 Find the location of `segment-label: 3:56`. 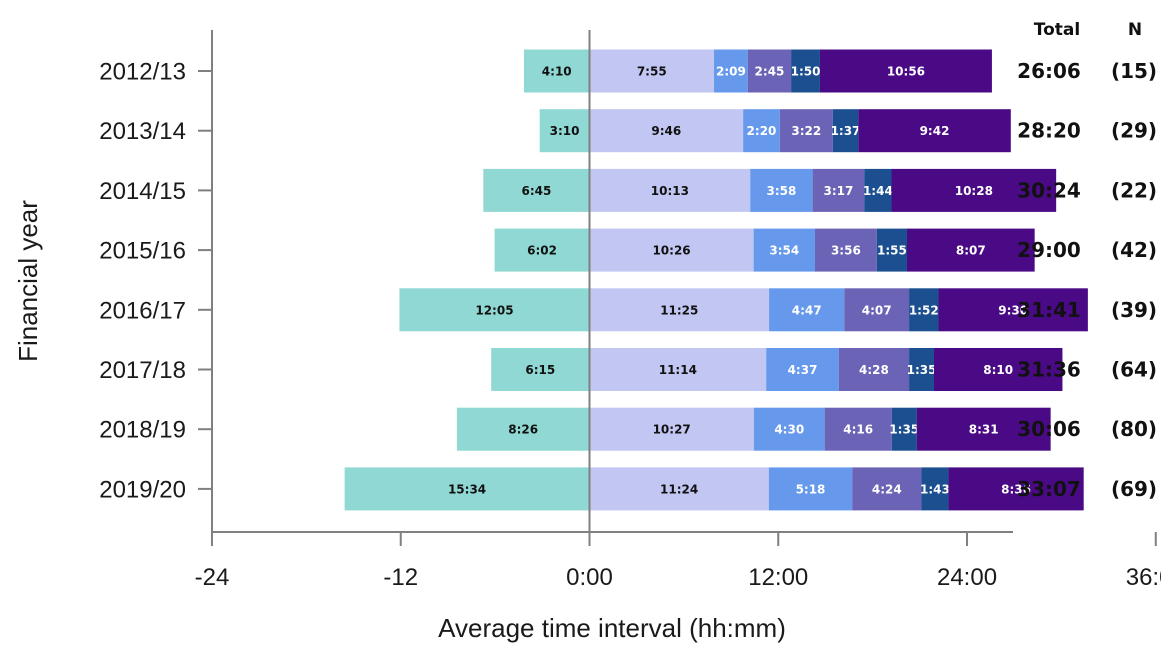

segment-label: 3:56 is located at coordinates (846, 251).